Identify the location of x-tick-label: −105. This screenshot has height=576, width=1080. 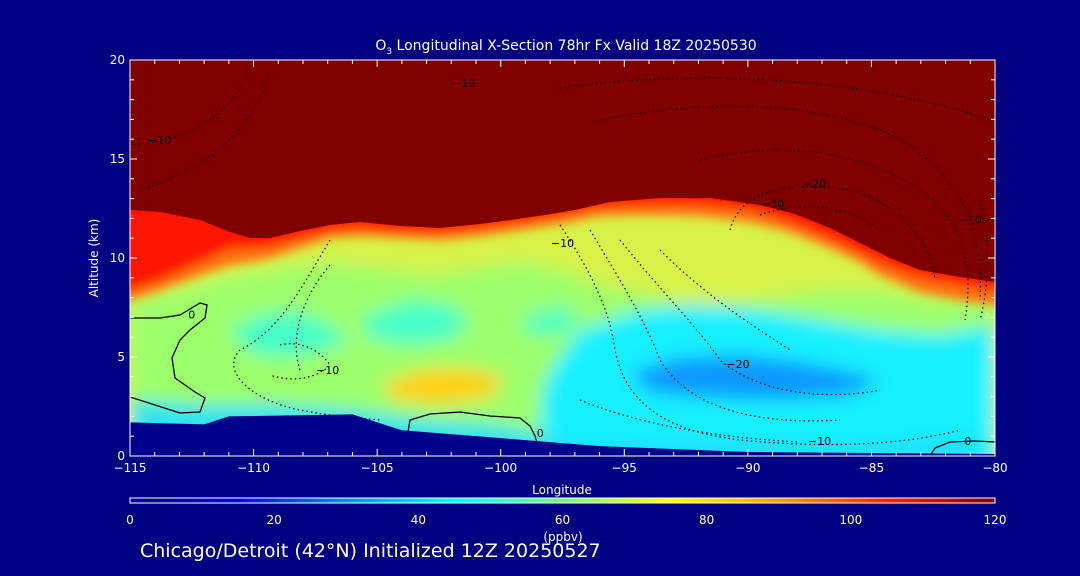
(377, 468).